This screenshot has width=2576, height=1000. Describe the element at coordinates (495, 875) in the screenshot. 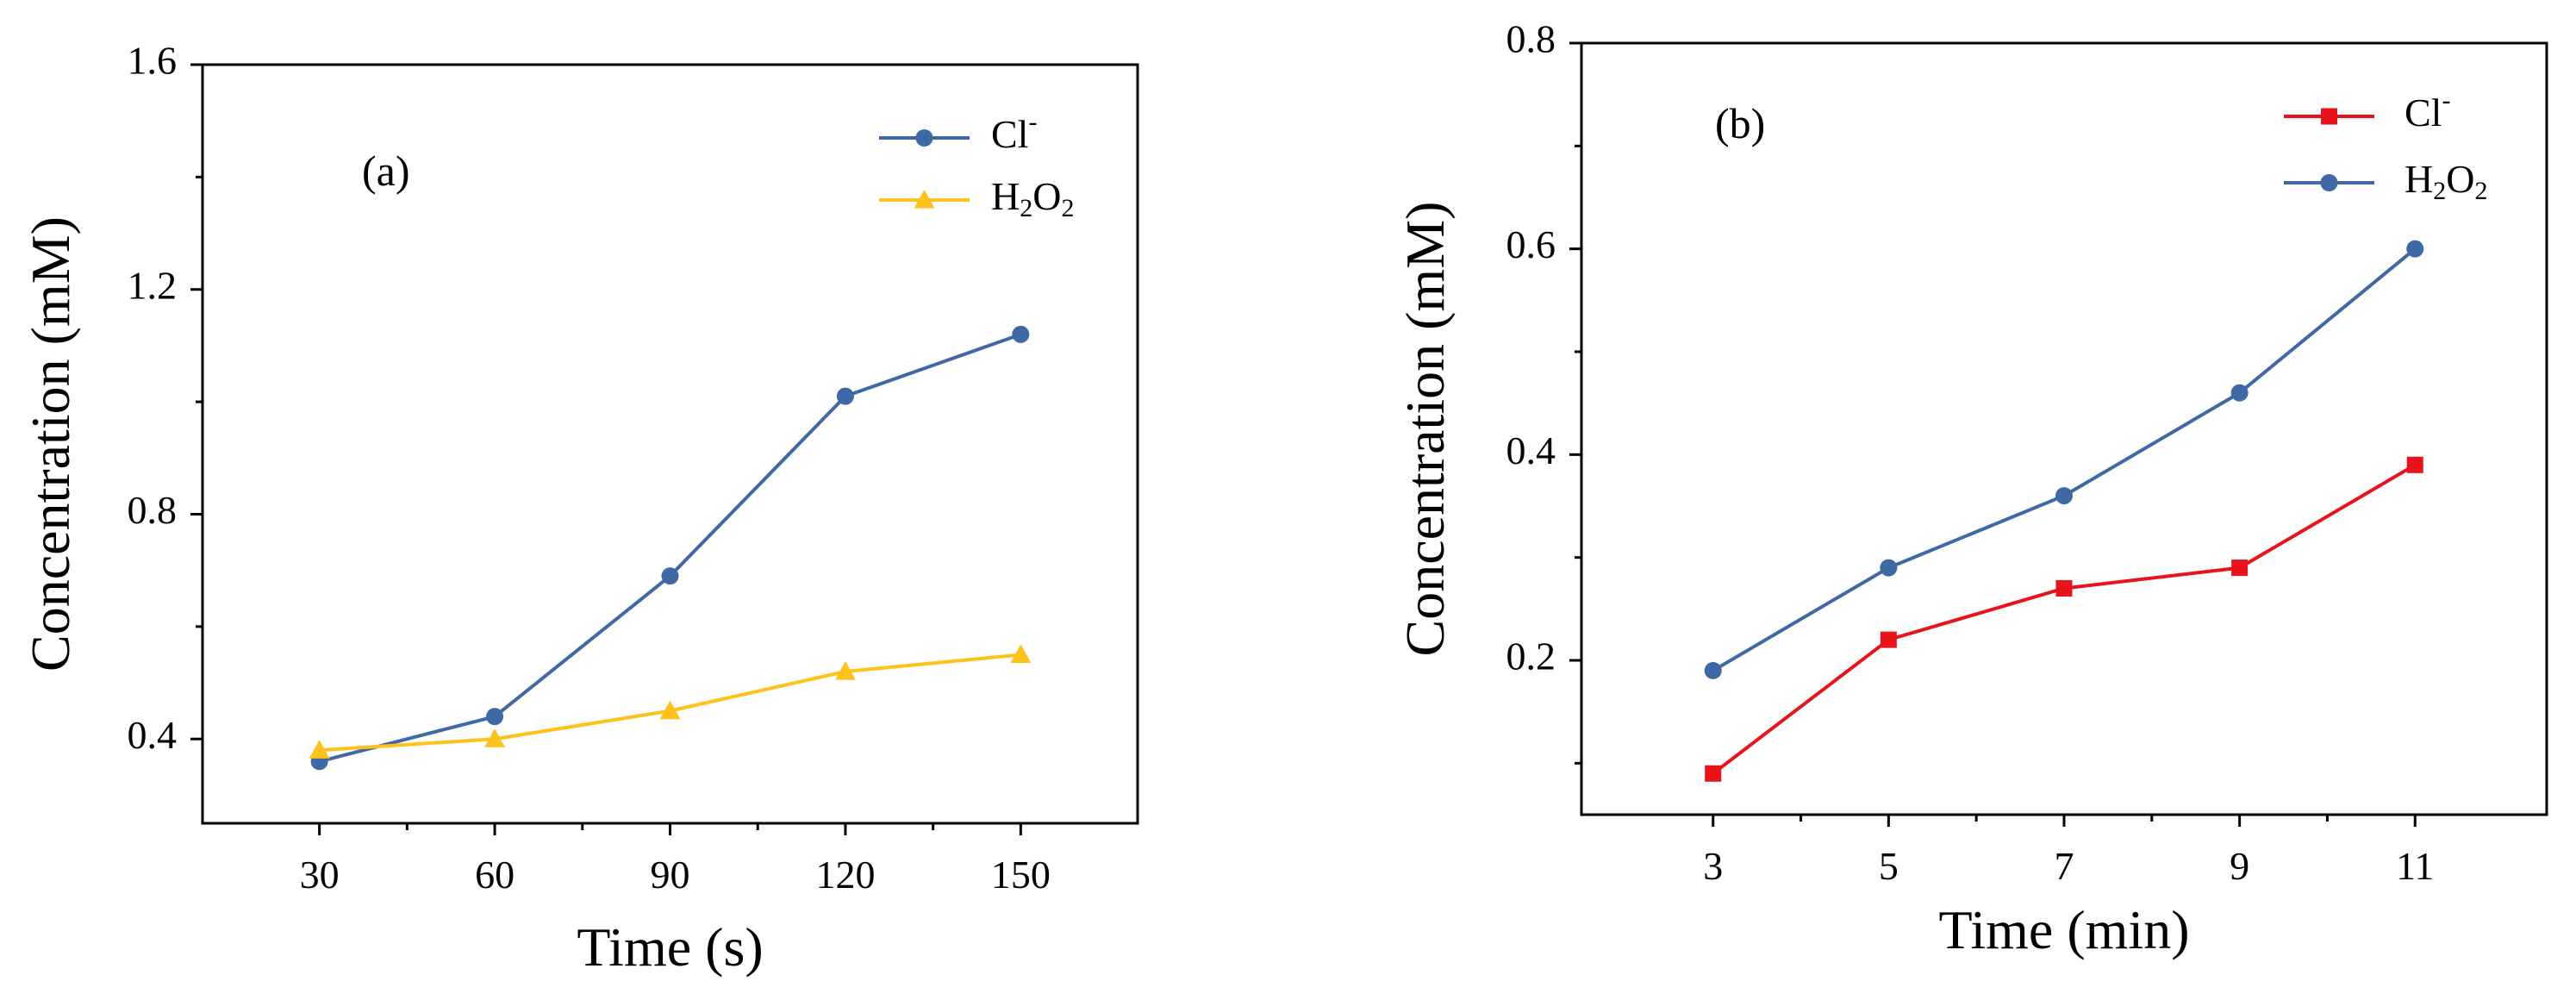

I see `x-tick-label: 60` at that location.